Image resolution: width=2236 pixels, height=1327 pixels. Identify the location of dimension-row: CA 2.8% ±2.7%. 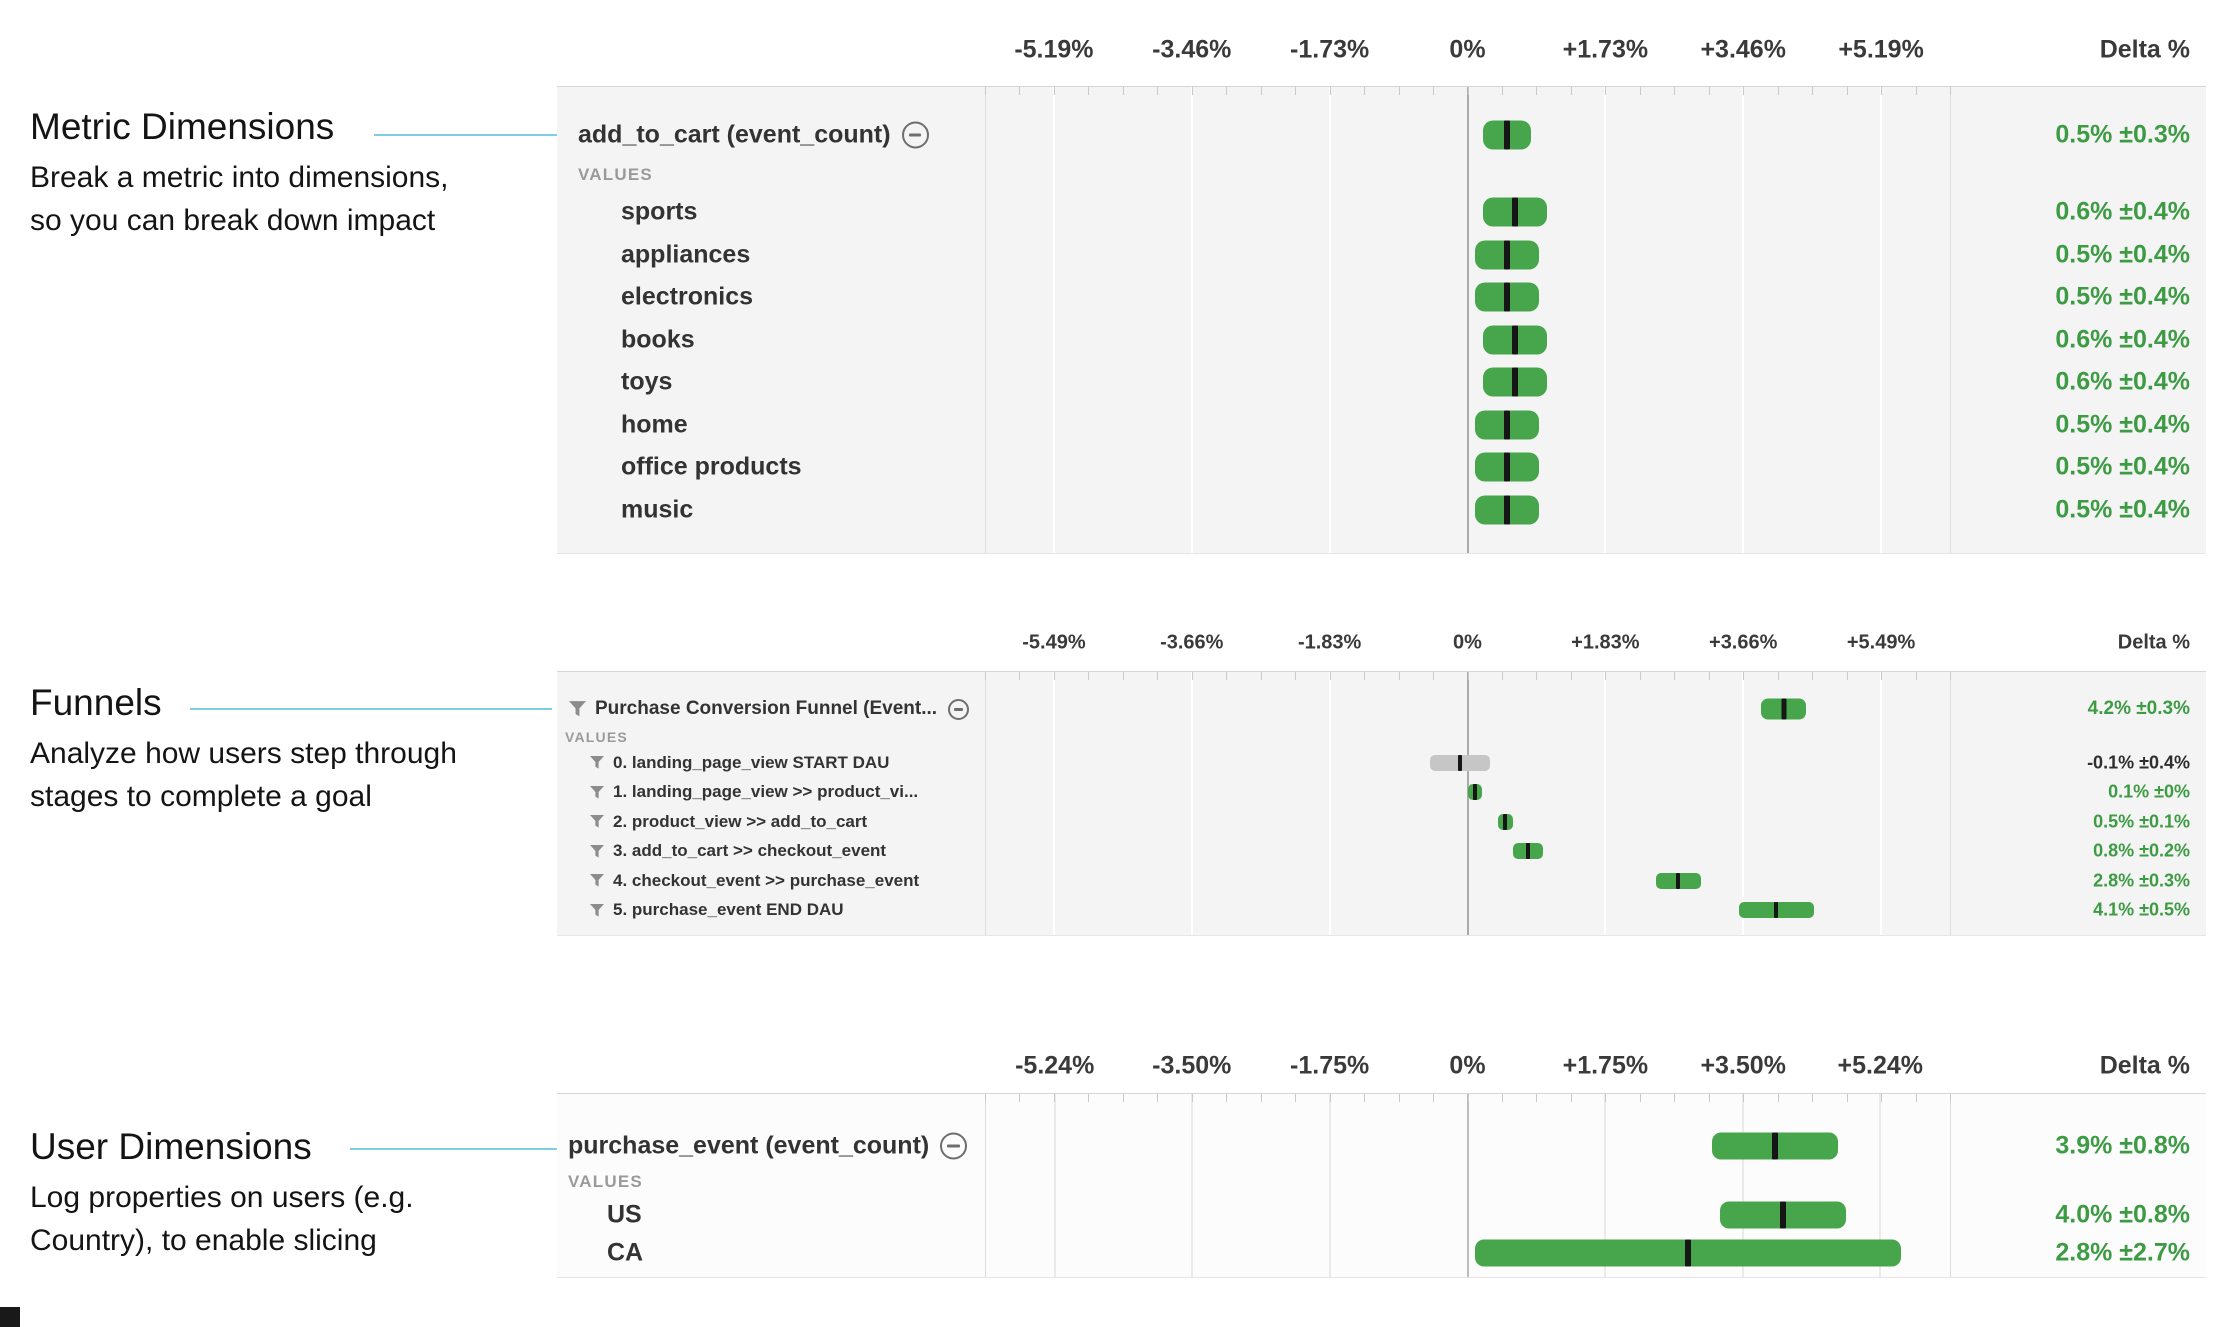
(1381, 1253).